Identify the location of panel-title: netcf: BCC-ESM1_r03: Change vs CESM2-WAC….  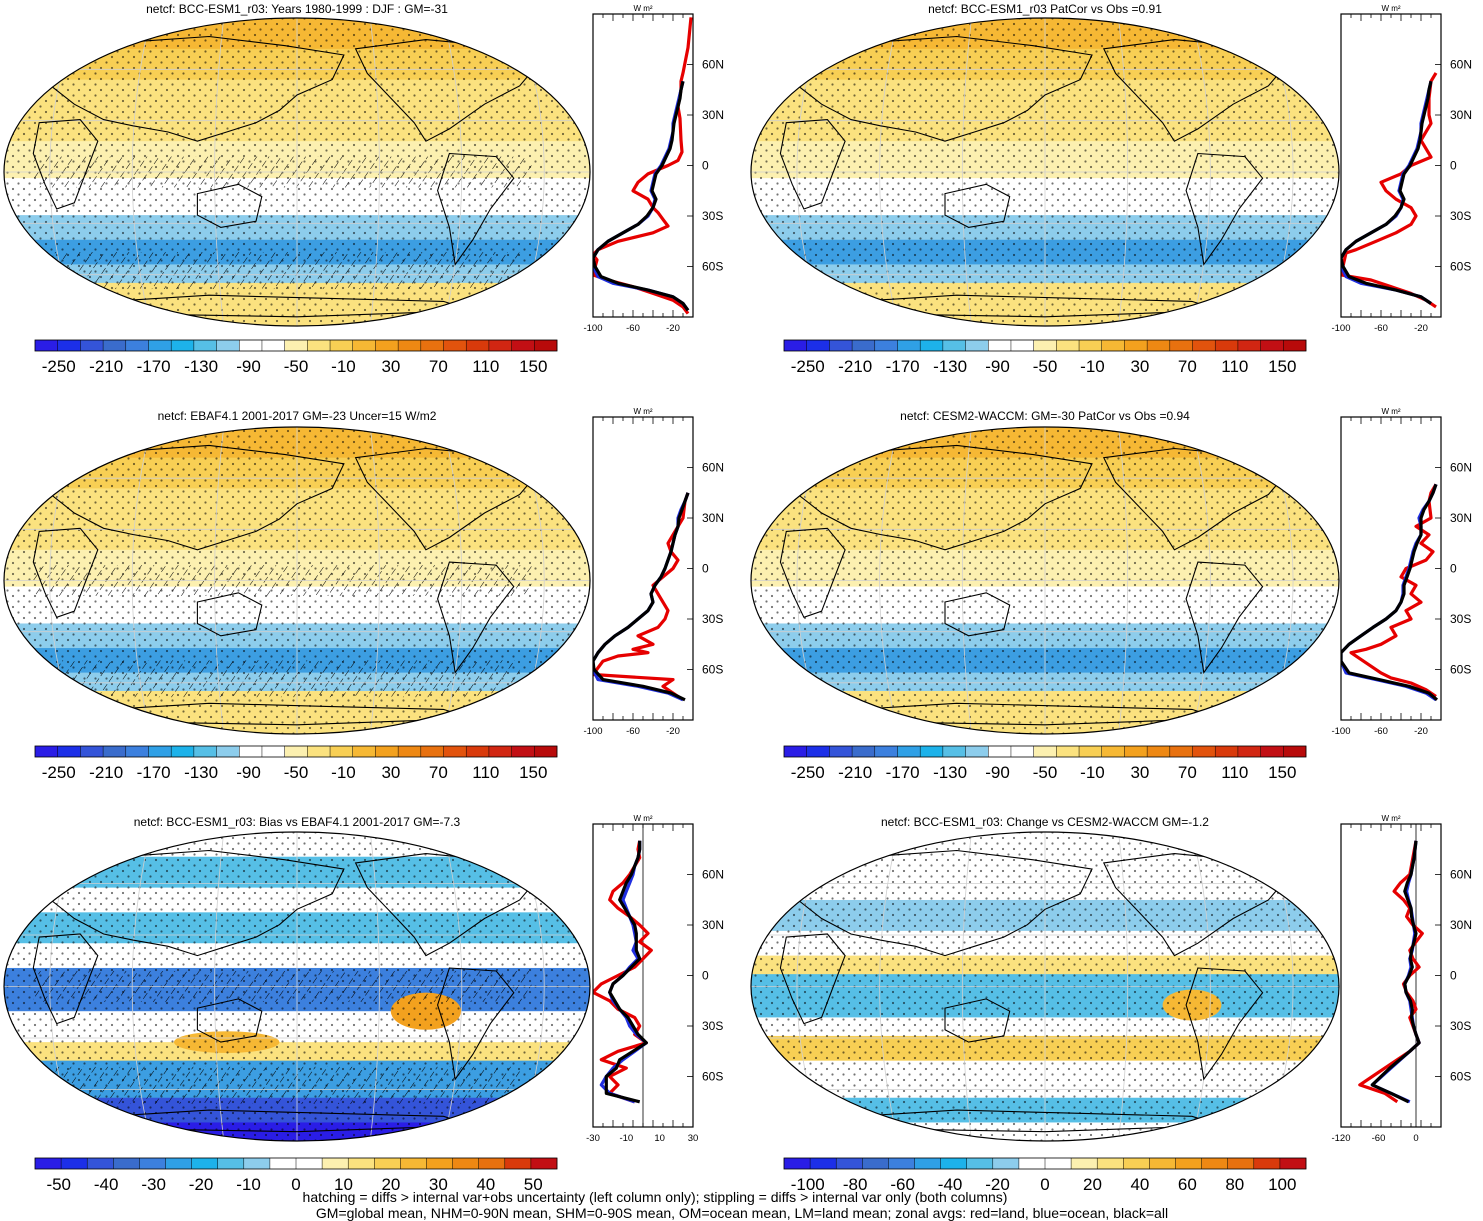
(1045, 822).